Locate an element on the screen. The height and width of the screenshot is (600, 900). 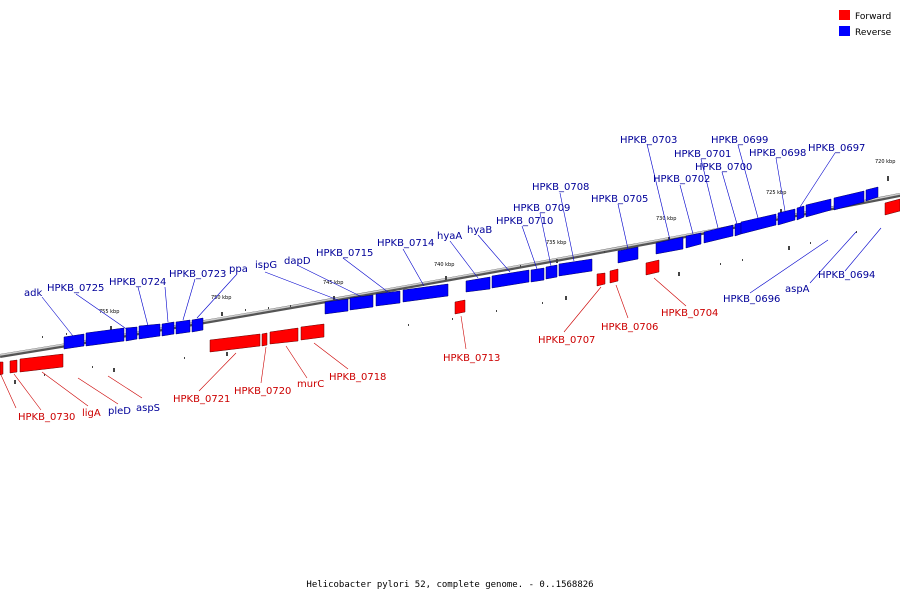
gene-label-forward: HPKB_0730 is located at coordinates (46, 417).